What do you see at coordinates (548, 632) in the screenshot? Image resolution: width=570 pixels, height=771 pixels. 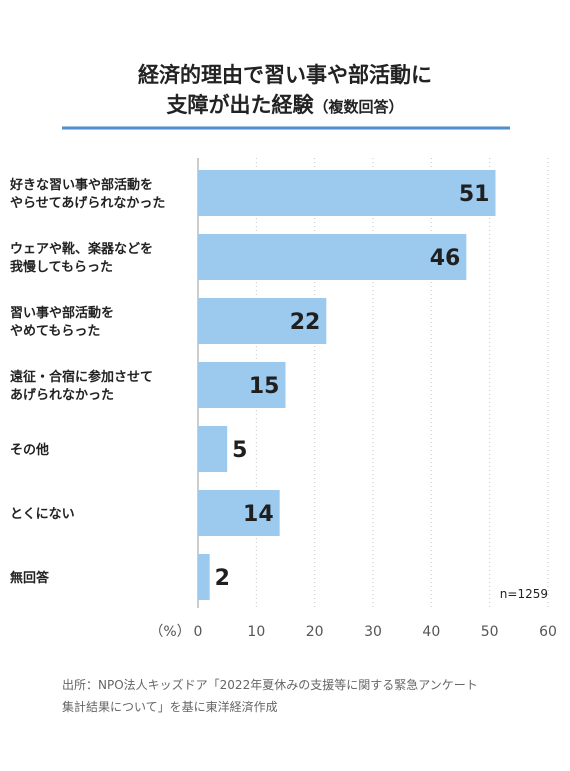 I see `x-tick-label: 60` at bounding box center [548, 632].